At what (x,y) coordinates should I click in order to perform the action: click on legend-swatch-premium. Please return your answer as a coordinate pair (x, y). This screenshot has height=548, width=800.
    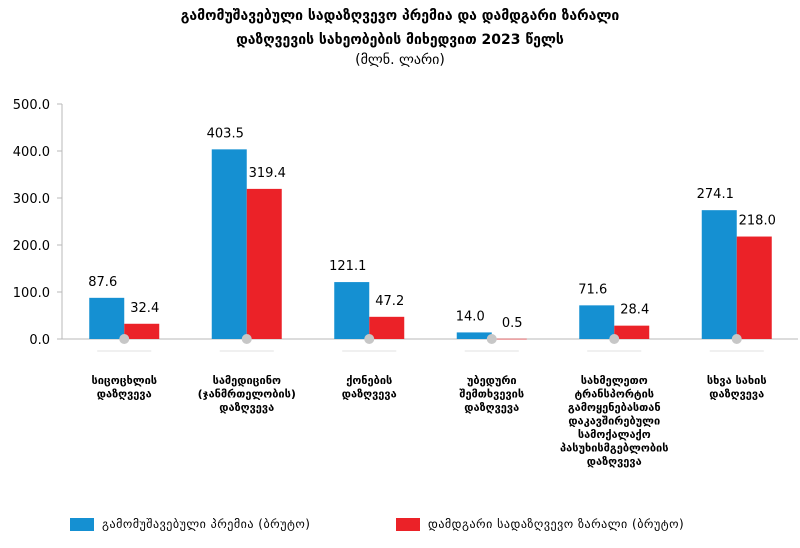
    Looking at the image, I should click on (82, 524).